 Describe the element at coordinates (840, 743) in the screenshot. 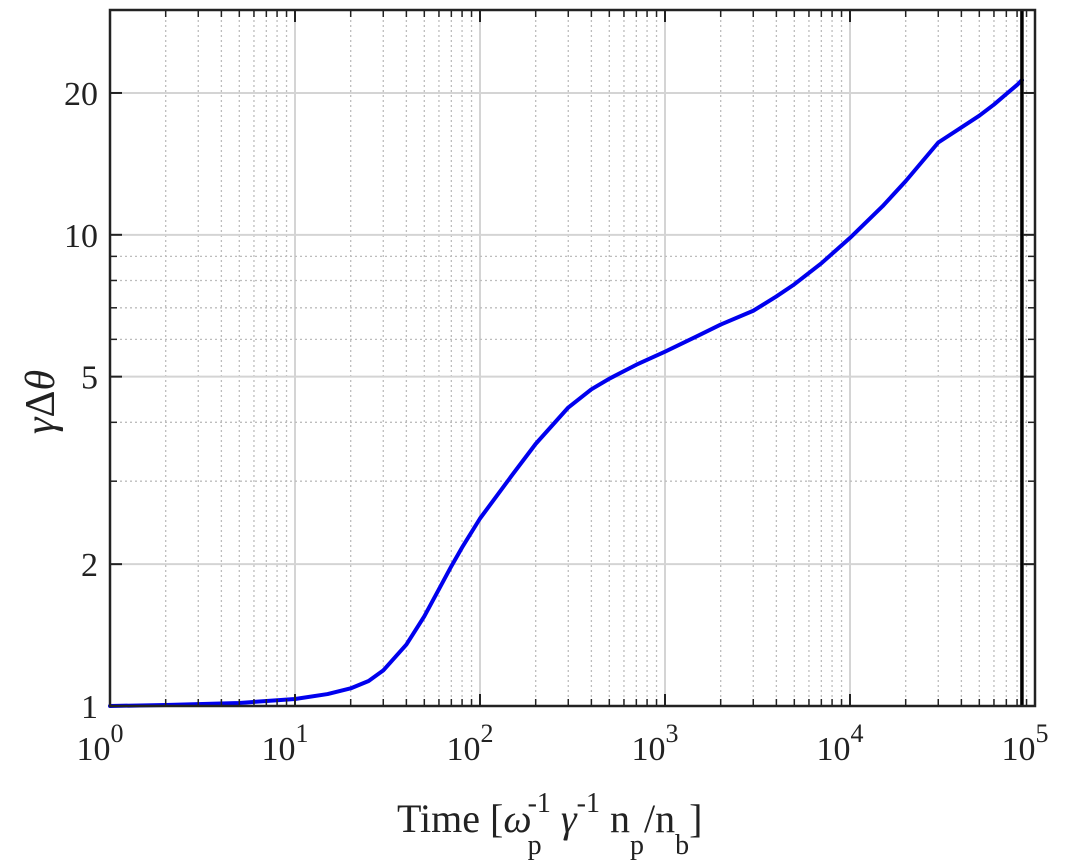

I see `x-tick-label: 10⁴` at that location.